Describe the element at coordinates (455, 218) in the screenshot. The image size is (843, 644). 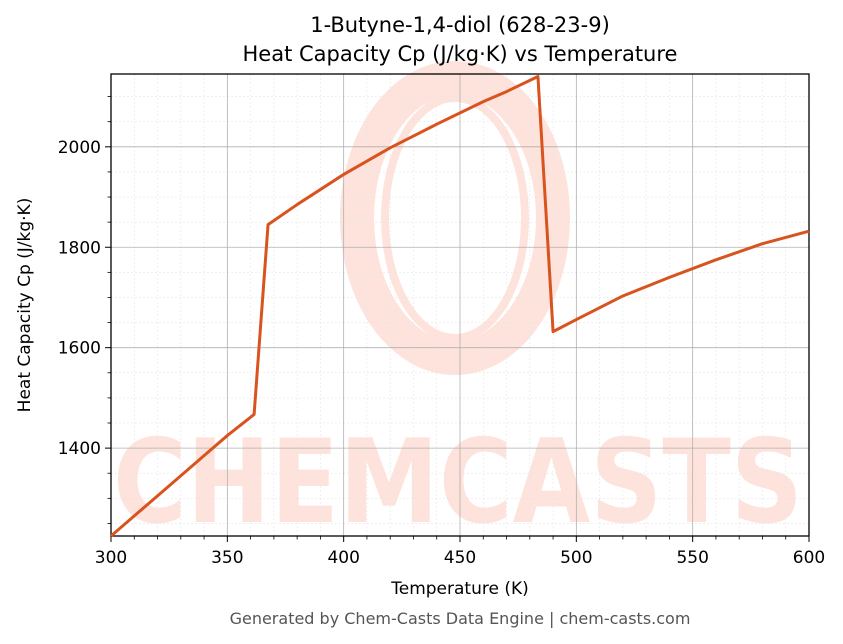
I see `watermark-logo-icon` at that location.